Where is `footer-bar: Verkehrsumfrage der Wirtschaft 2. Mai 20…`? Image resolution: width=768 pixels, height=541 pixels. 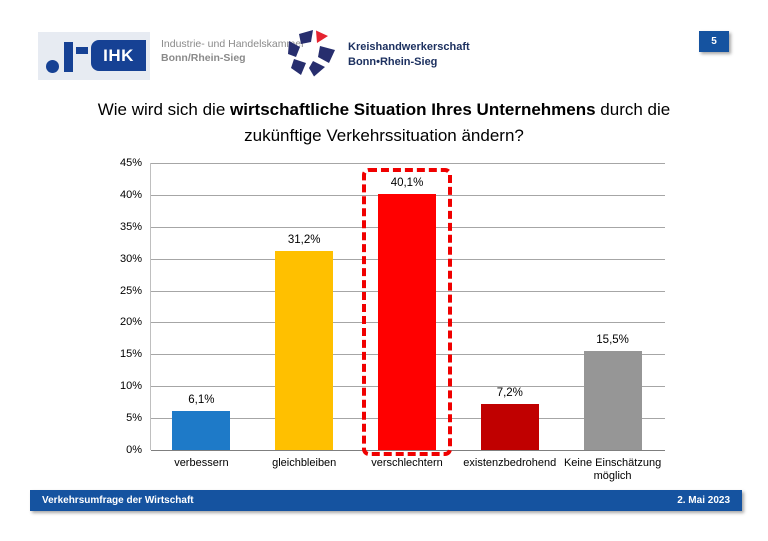
footer-bar: Verkehrsumfrage der Wirtschaft 2. Mai 20… is located at coordinates (386, 500).